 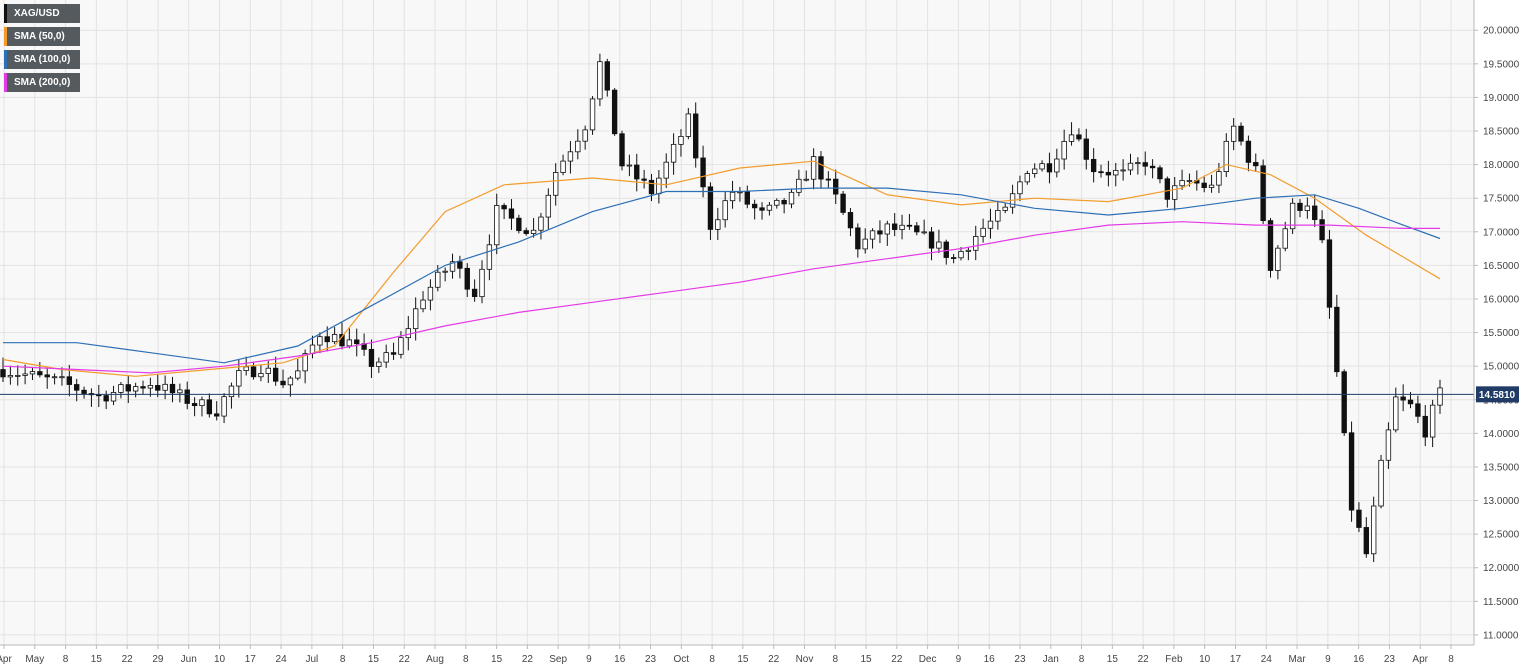 I want to click on y-tick-label: 12.5000, so click(x=1501, y=535).